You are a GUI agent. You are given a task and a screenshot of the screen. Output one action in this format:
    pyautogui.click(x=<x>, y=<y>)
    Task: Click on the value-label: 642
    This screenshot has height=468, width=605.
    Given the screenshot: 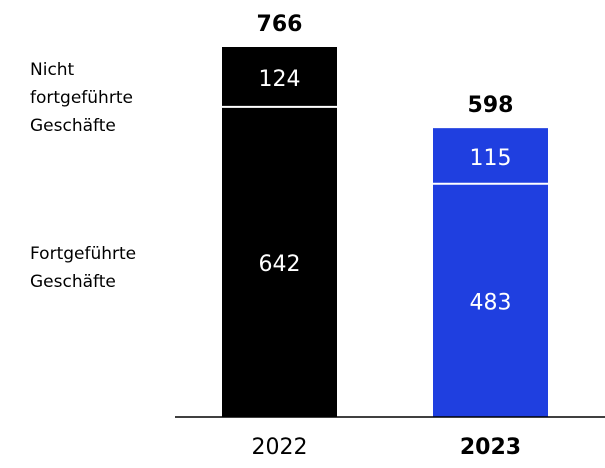 What is the action you would take?
    pyautogui.click(x=280, y=264)
    